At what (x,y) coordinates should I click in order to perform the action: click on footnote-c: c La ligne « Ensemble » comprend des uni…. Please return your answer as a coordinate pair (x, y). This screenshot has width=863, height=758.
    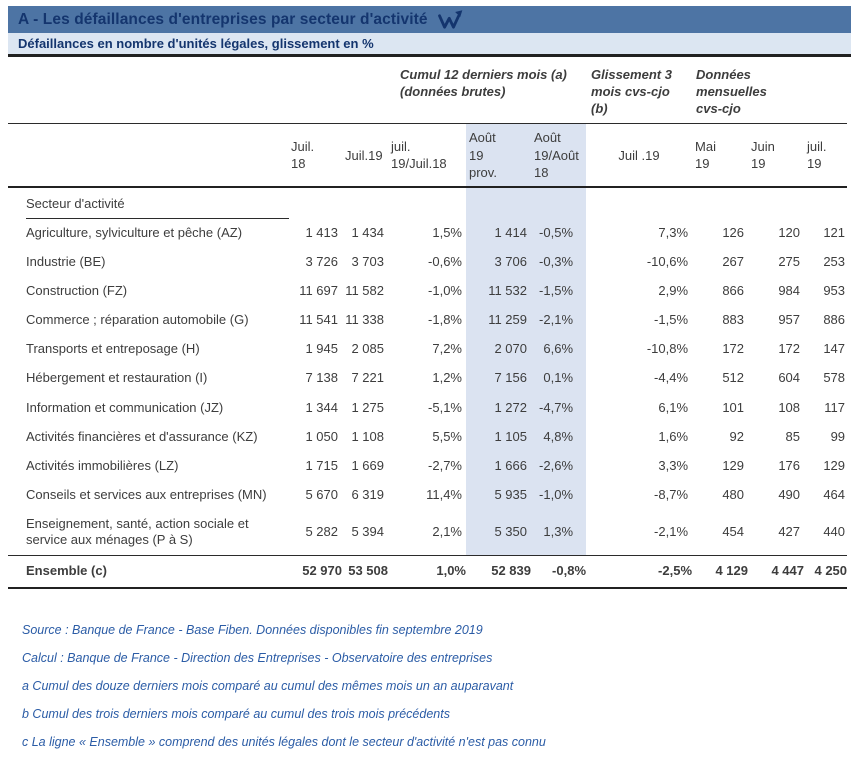
    Looking at the image, I should click on (284, 742).